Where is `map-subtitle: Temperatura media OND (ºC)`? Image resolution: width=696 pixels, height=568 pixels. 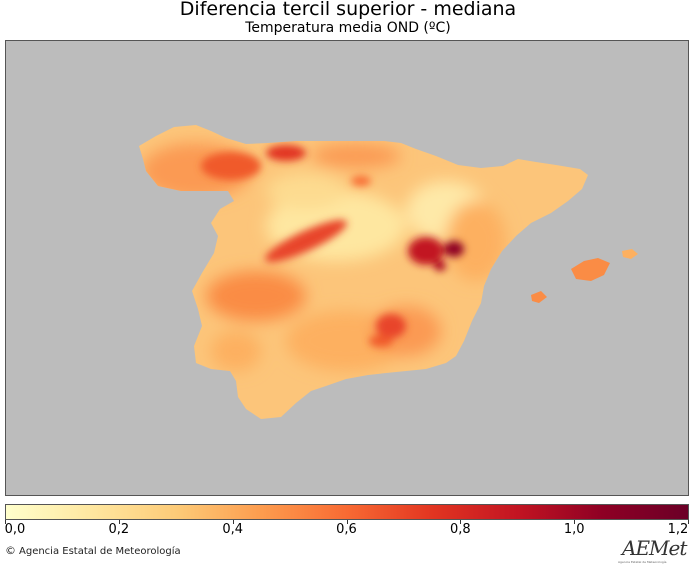 map-subtitle: Temperatura media OND (ºC) is located at coordinates (348, 28).